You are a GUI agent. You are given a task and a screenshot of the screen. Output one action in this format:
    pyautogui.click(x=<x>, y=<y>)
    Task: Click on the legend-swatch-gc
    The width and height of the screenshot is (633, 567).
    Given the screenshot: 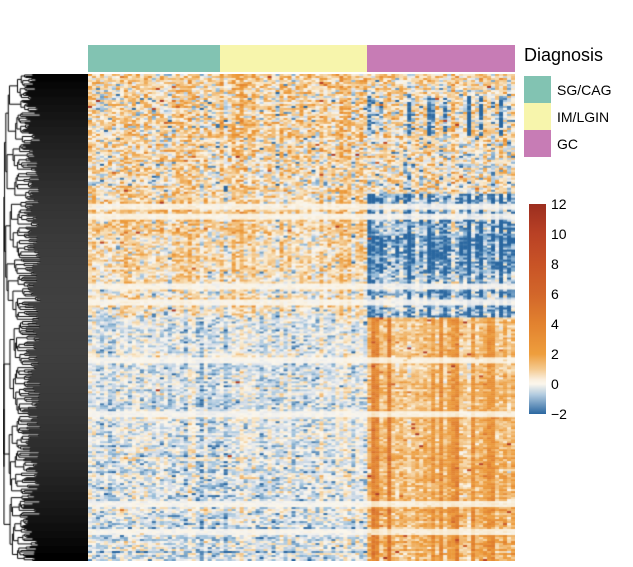 What is the action you would take?
    pyautogui.click(x=537, y=143)
    